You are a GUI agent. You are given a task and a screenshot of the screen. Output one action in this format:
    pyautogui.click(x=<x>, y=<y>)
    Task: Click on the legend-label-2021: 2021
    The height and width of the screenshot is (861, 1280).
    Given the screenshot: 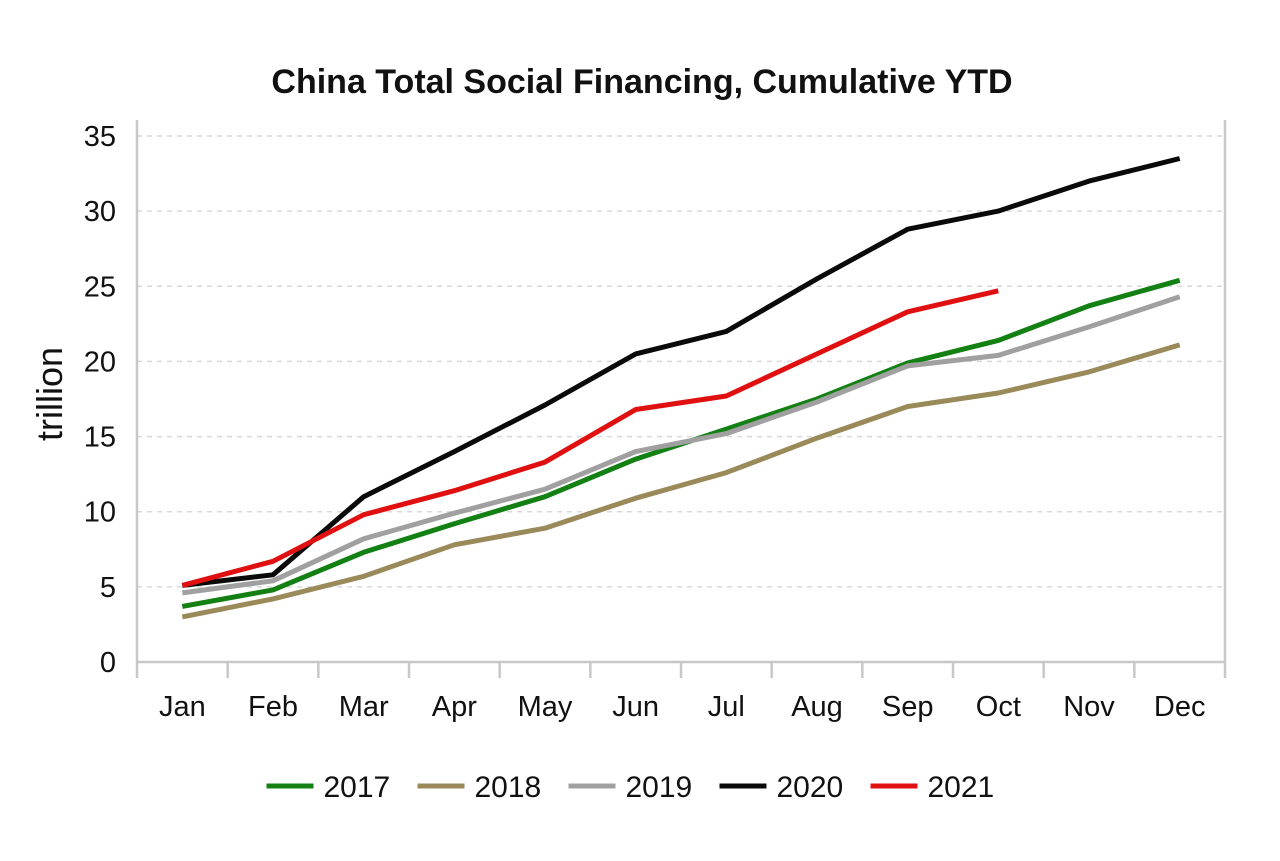 What is the action you would take?
    pyautogui.click(x=961, y=787)
    